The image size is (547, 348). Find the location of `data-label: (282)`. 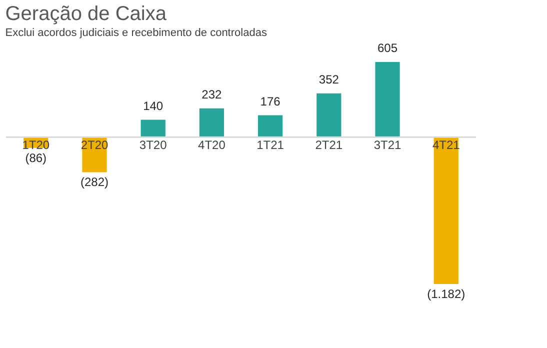

data-label: (282) is located at coordinates (94, 182).